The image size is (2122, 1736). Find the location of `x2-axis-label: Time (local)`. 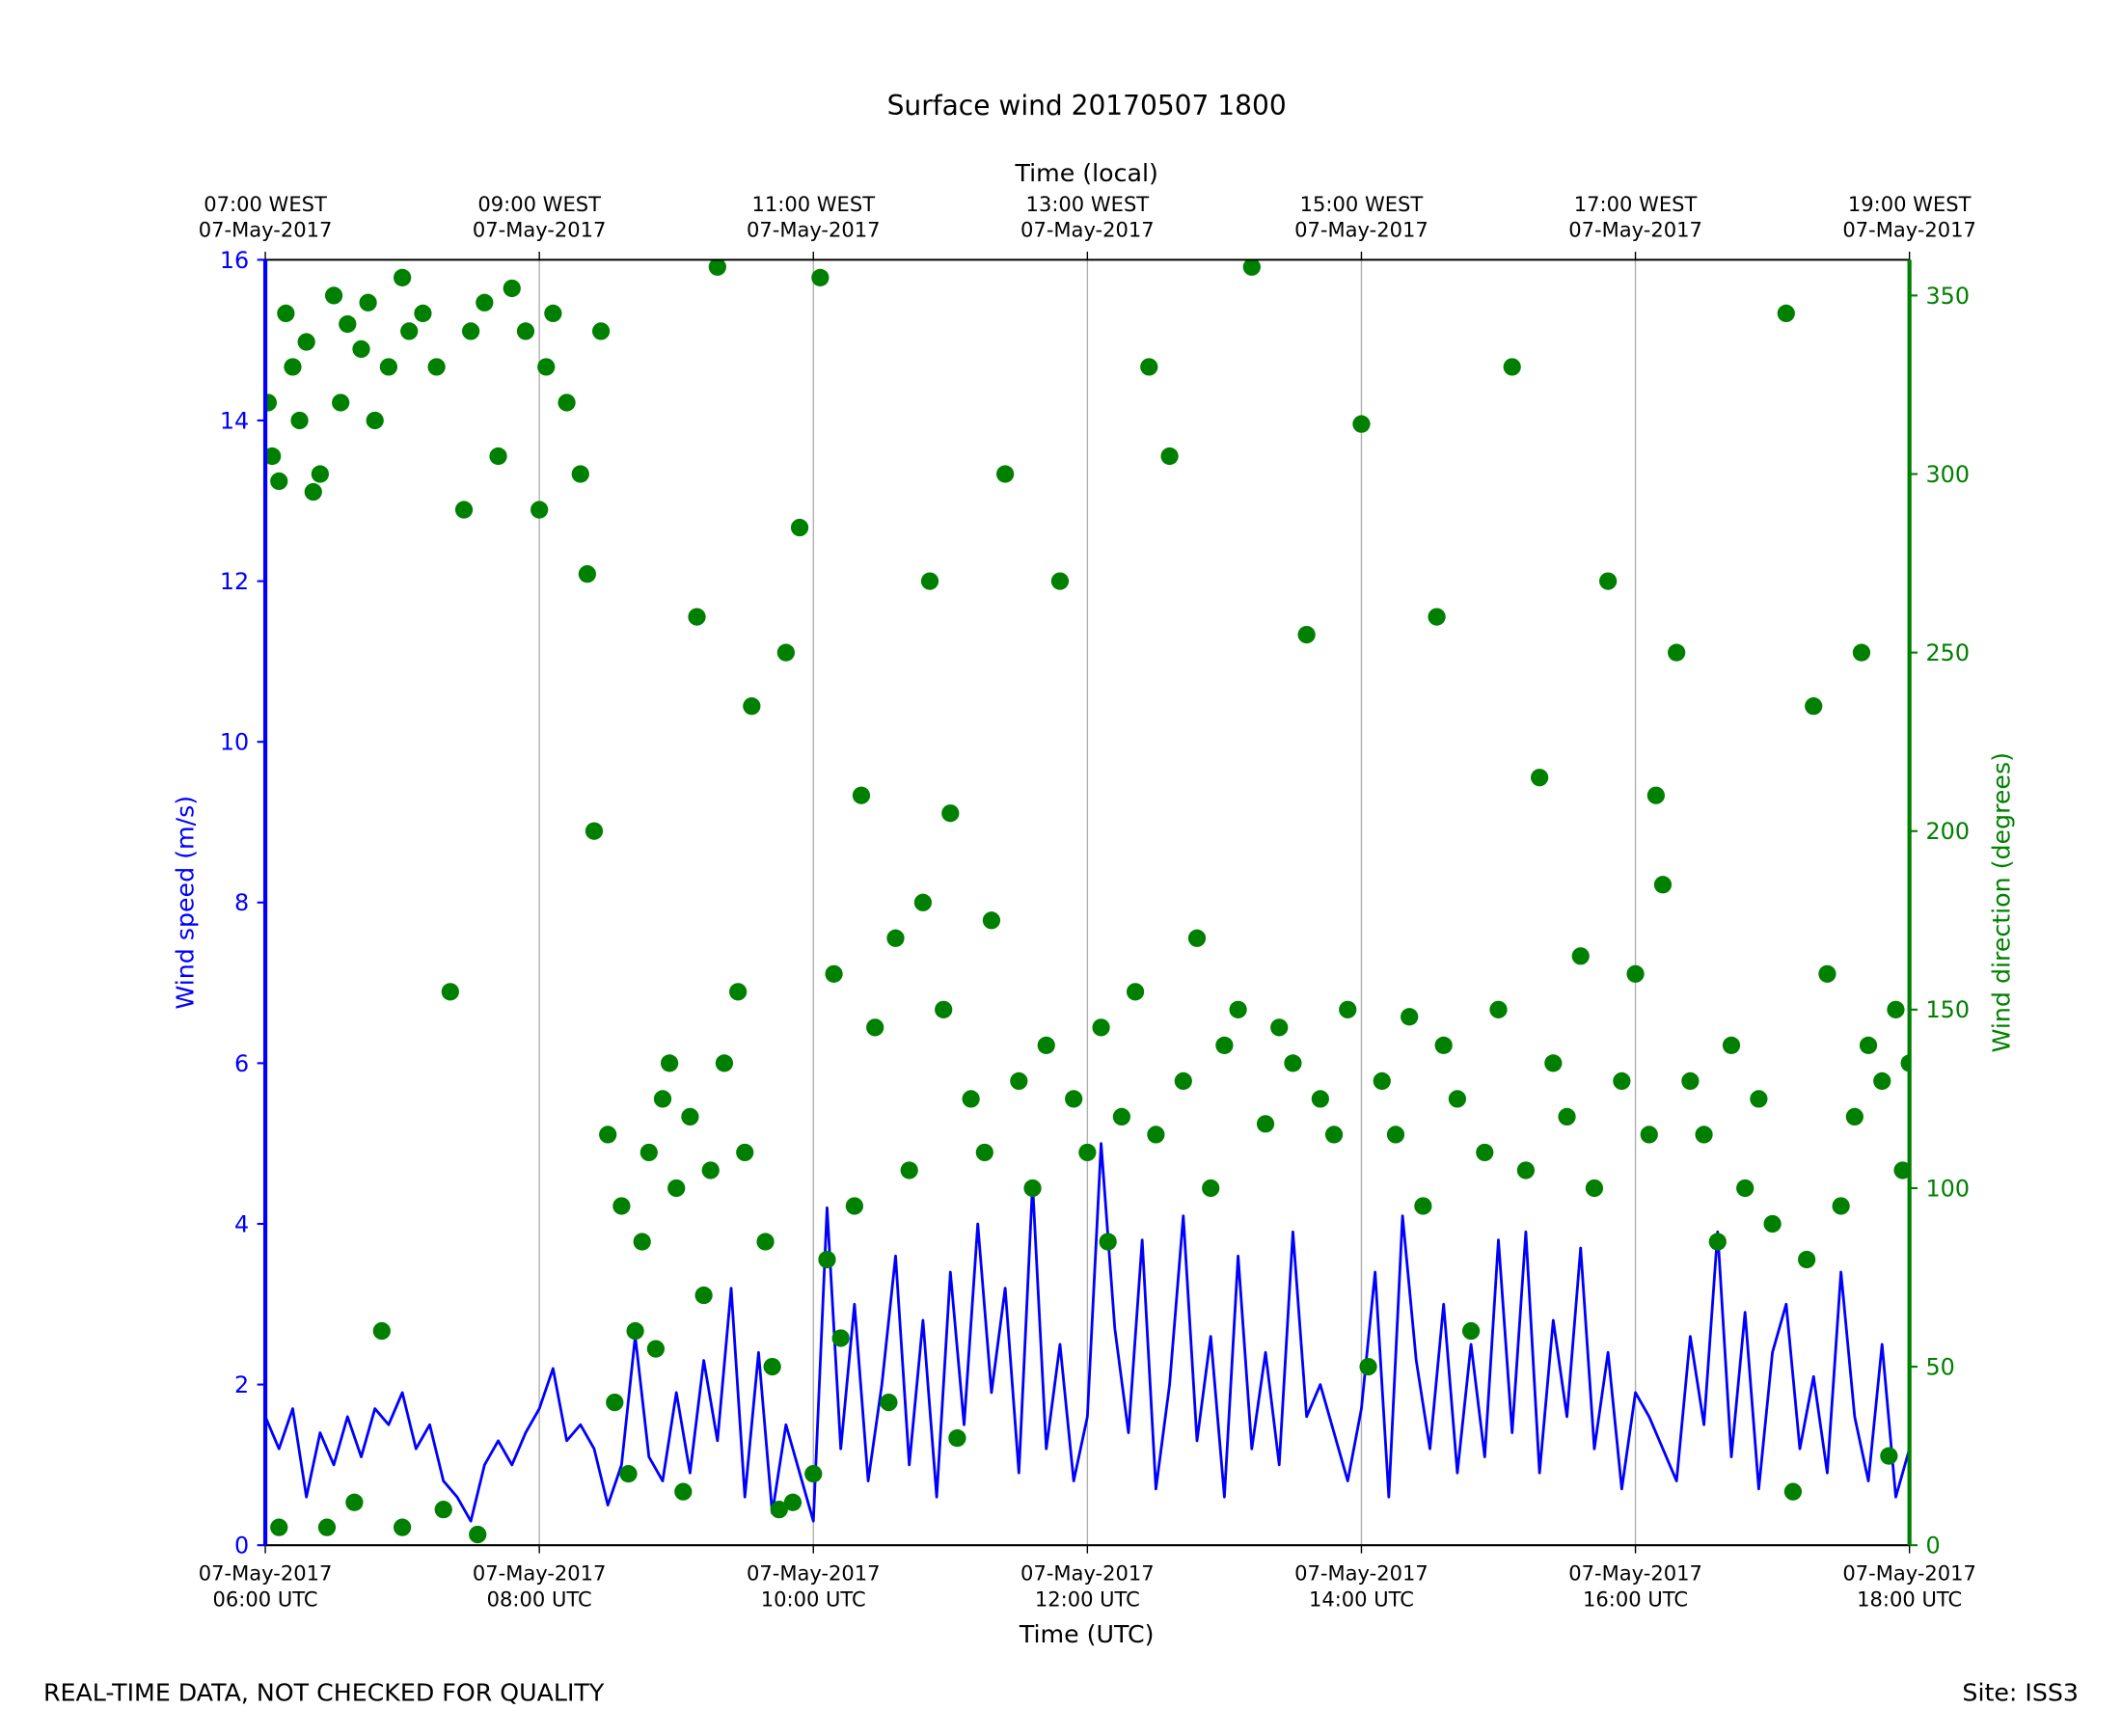

x2-axis-label: Time (local) is located at coordinates (1085, 173).